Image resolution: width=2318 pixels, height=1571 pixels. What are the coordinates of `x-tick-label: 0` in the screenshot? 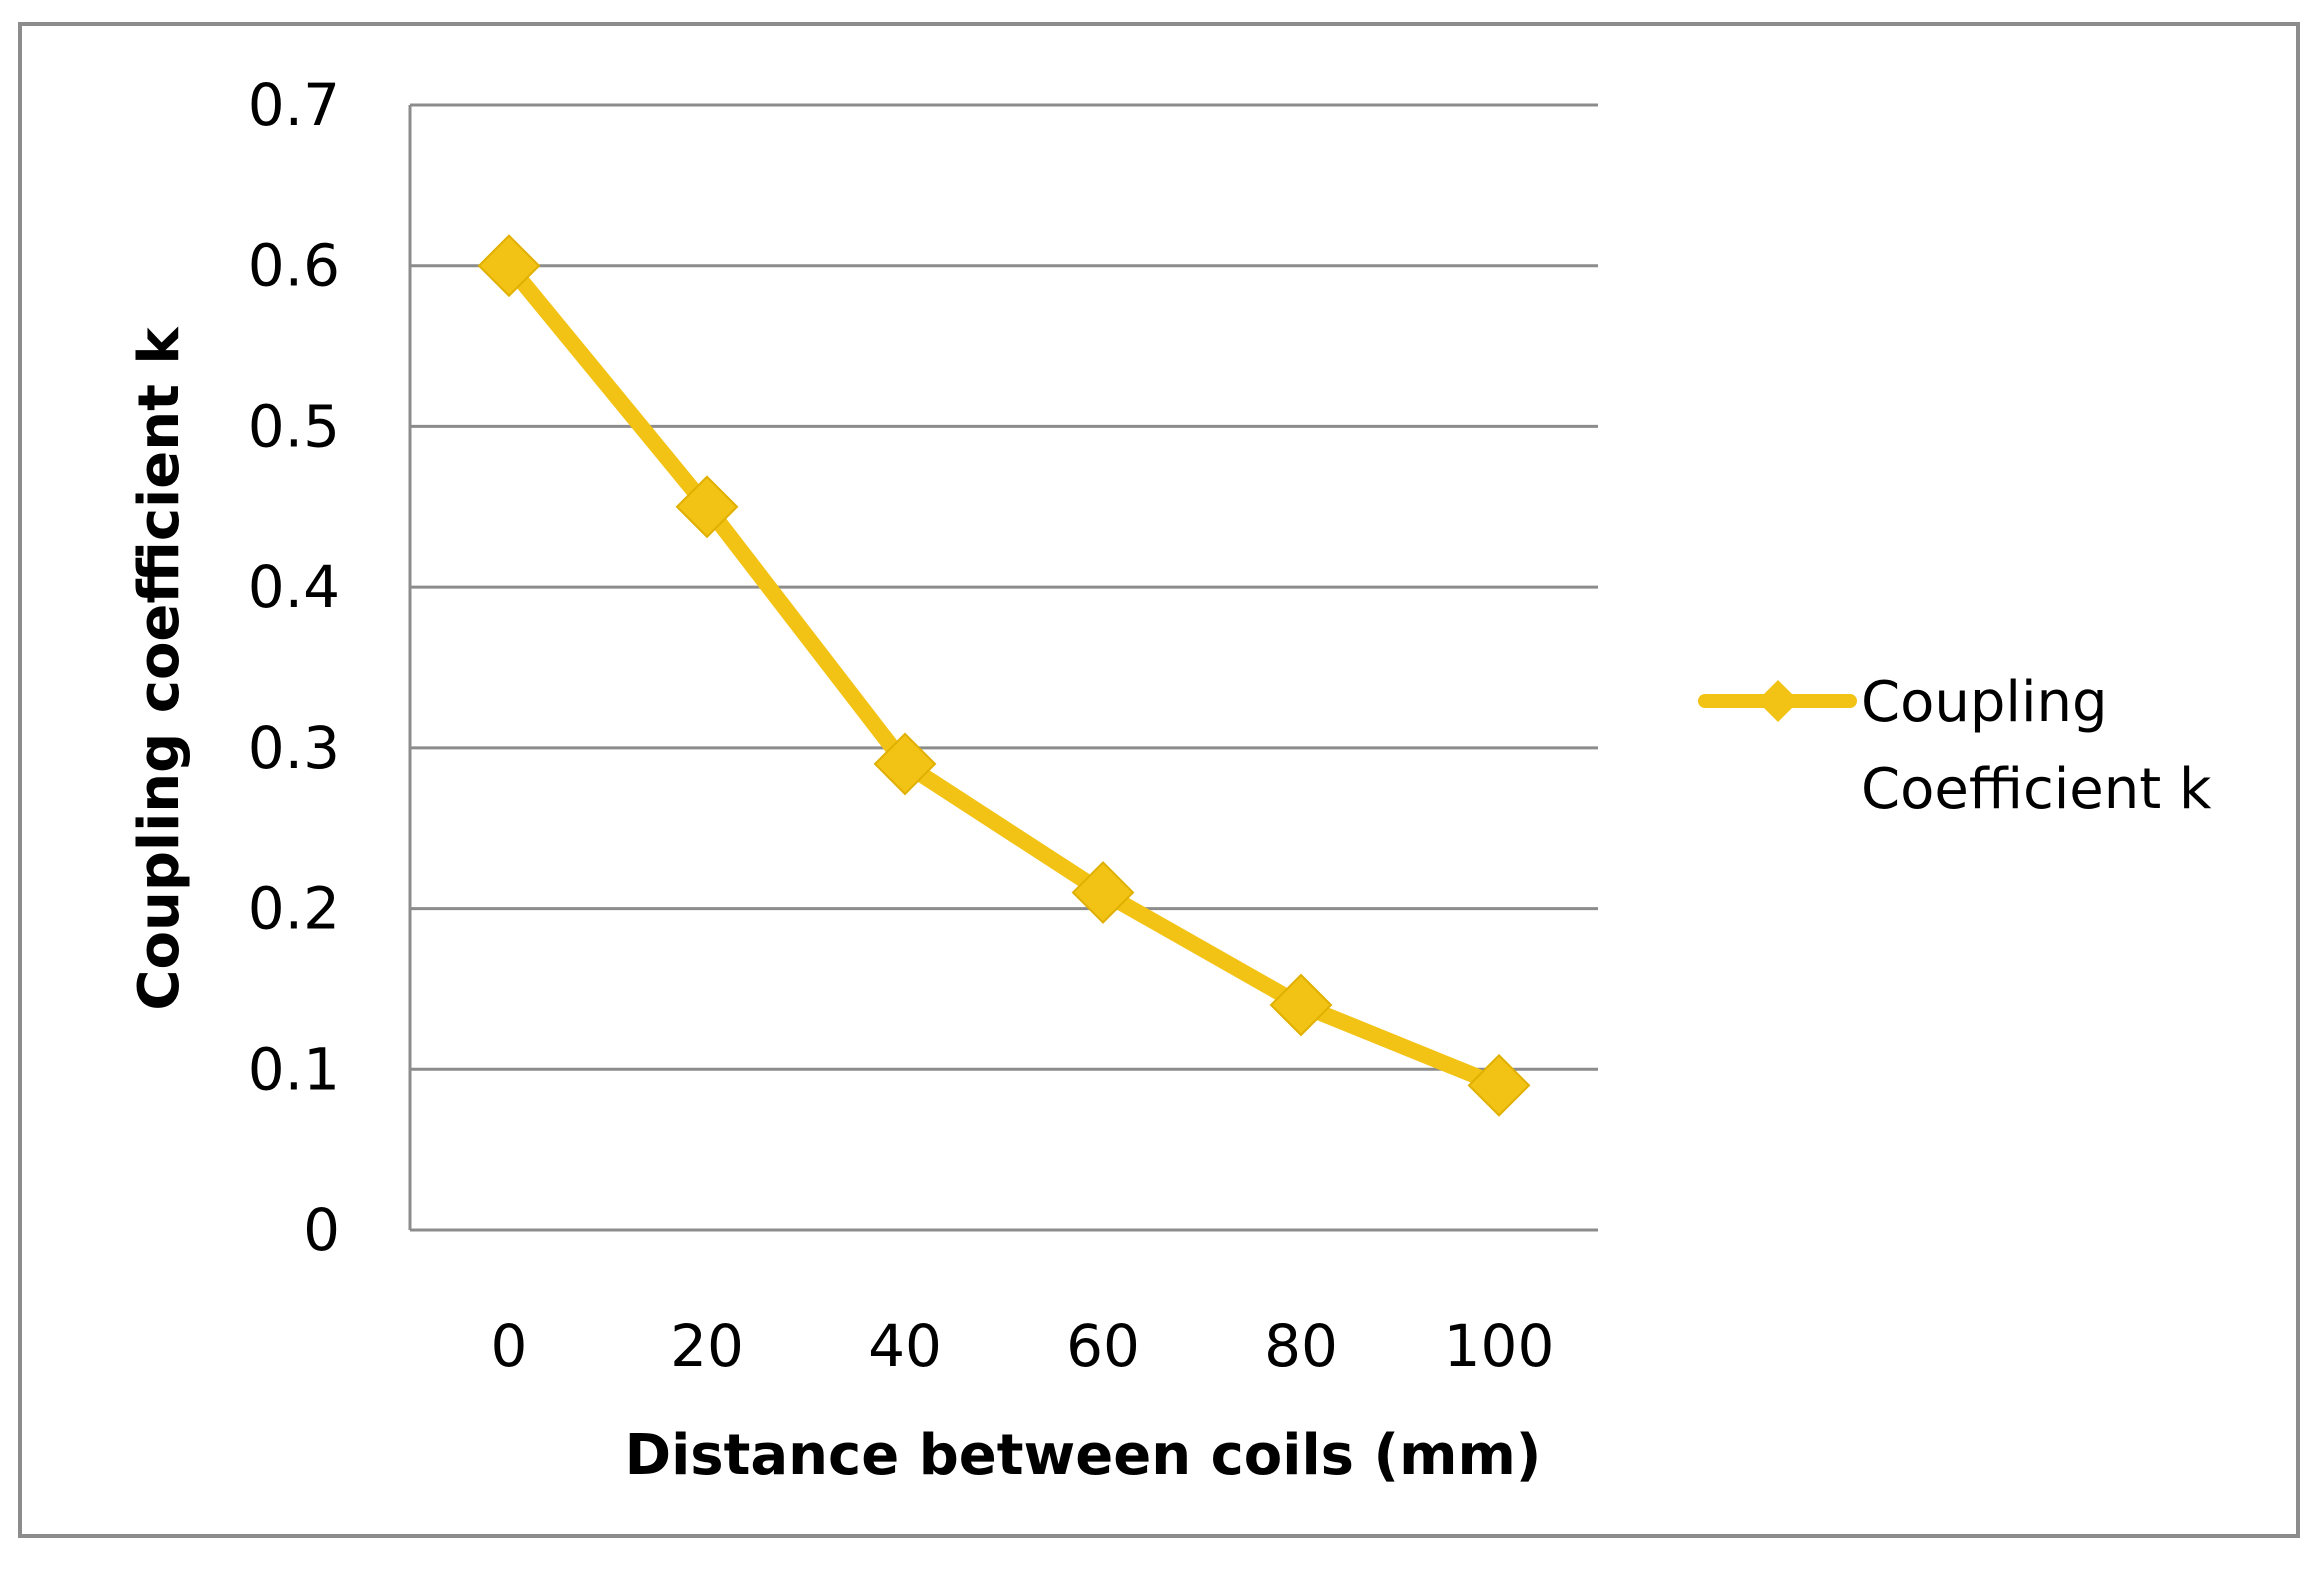 It's located at (509, 1346).